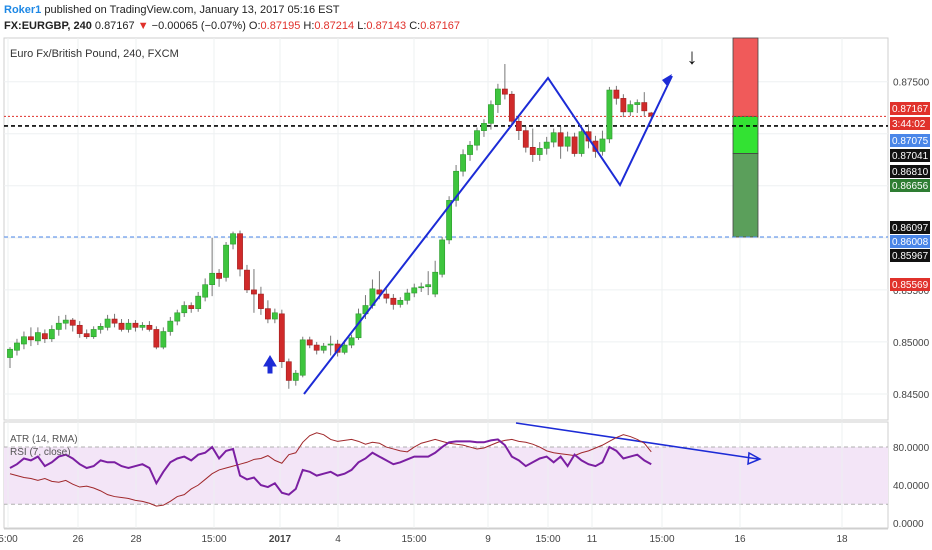  I want to click on x-tick-label: 18, so click(842, 539).